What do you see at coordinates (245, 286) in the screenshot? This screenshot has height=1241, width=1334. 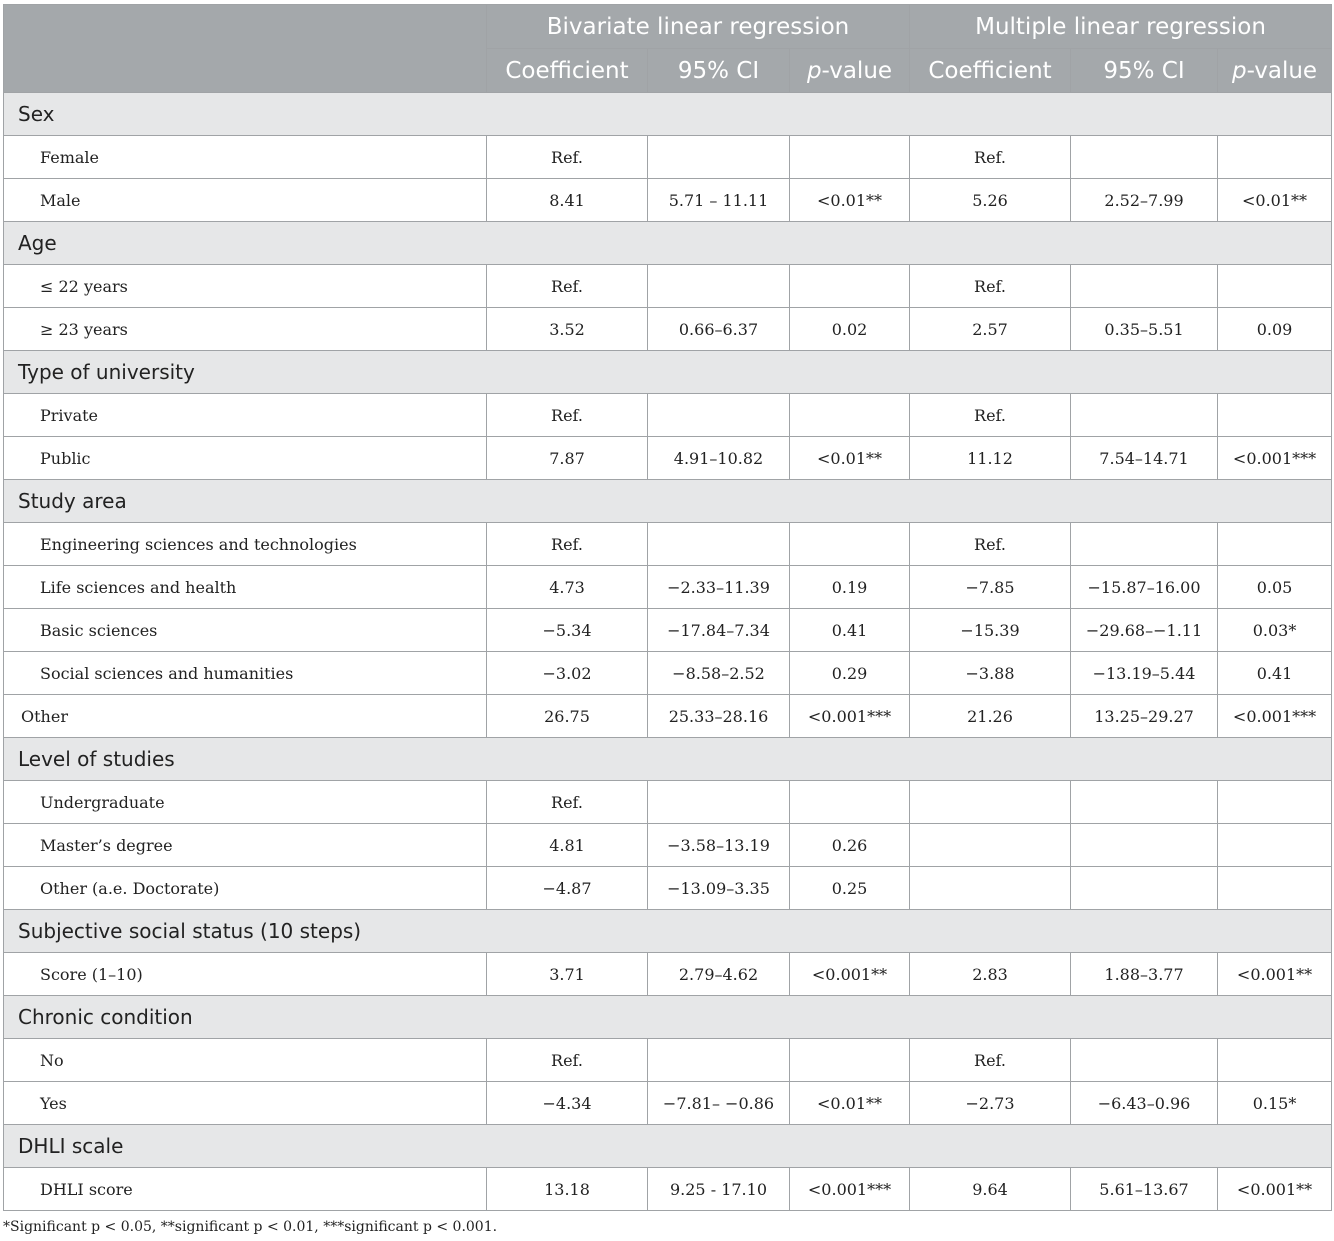 I see `row-label: ≤ 22 years` at bounding box center [245, 286].